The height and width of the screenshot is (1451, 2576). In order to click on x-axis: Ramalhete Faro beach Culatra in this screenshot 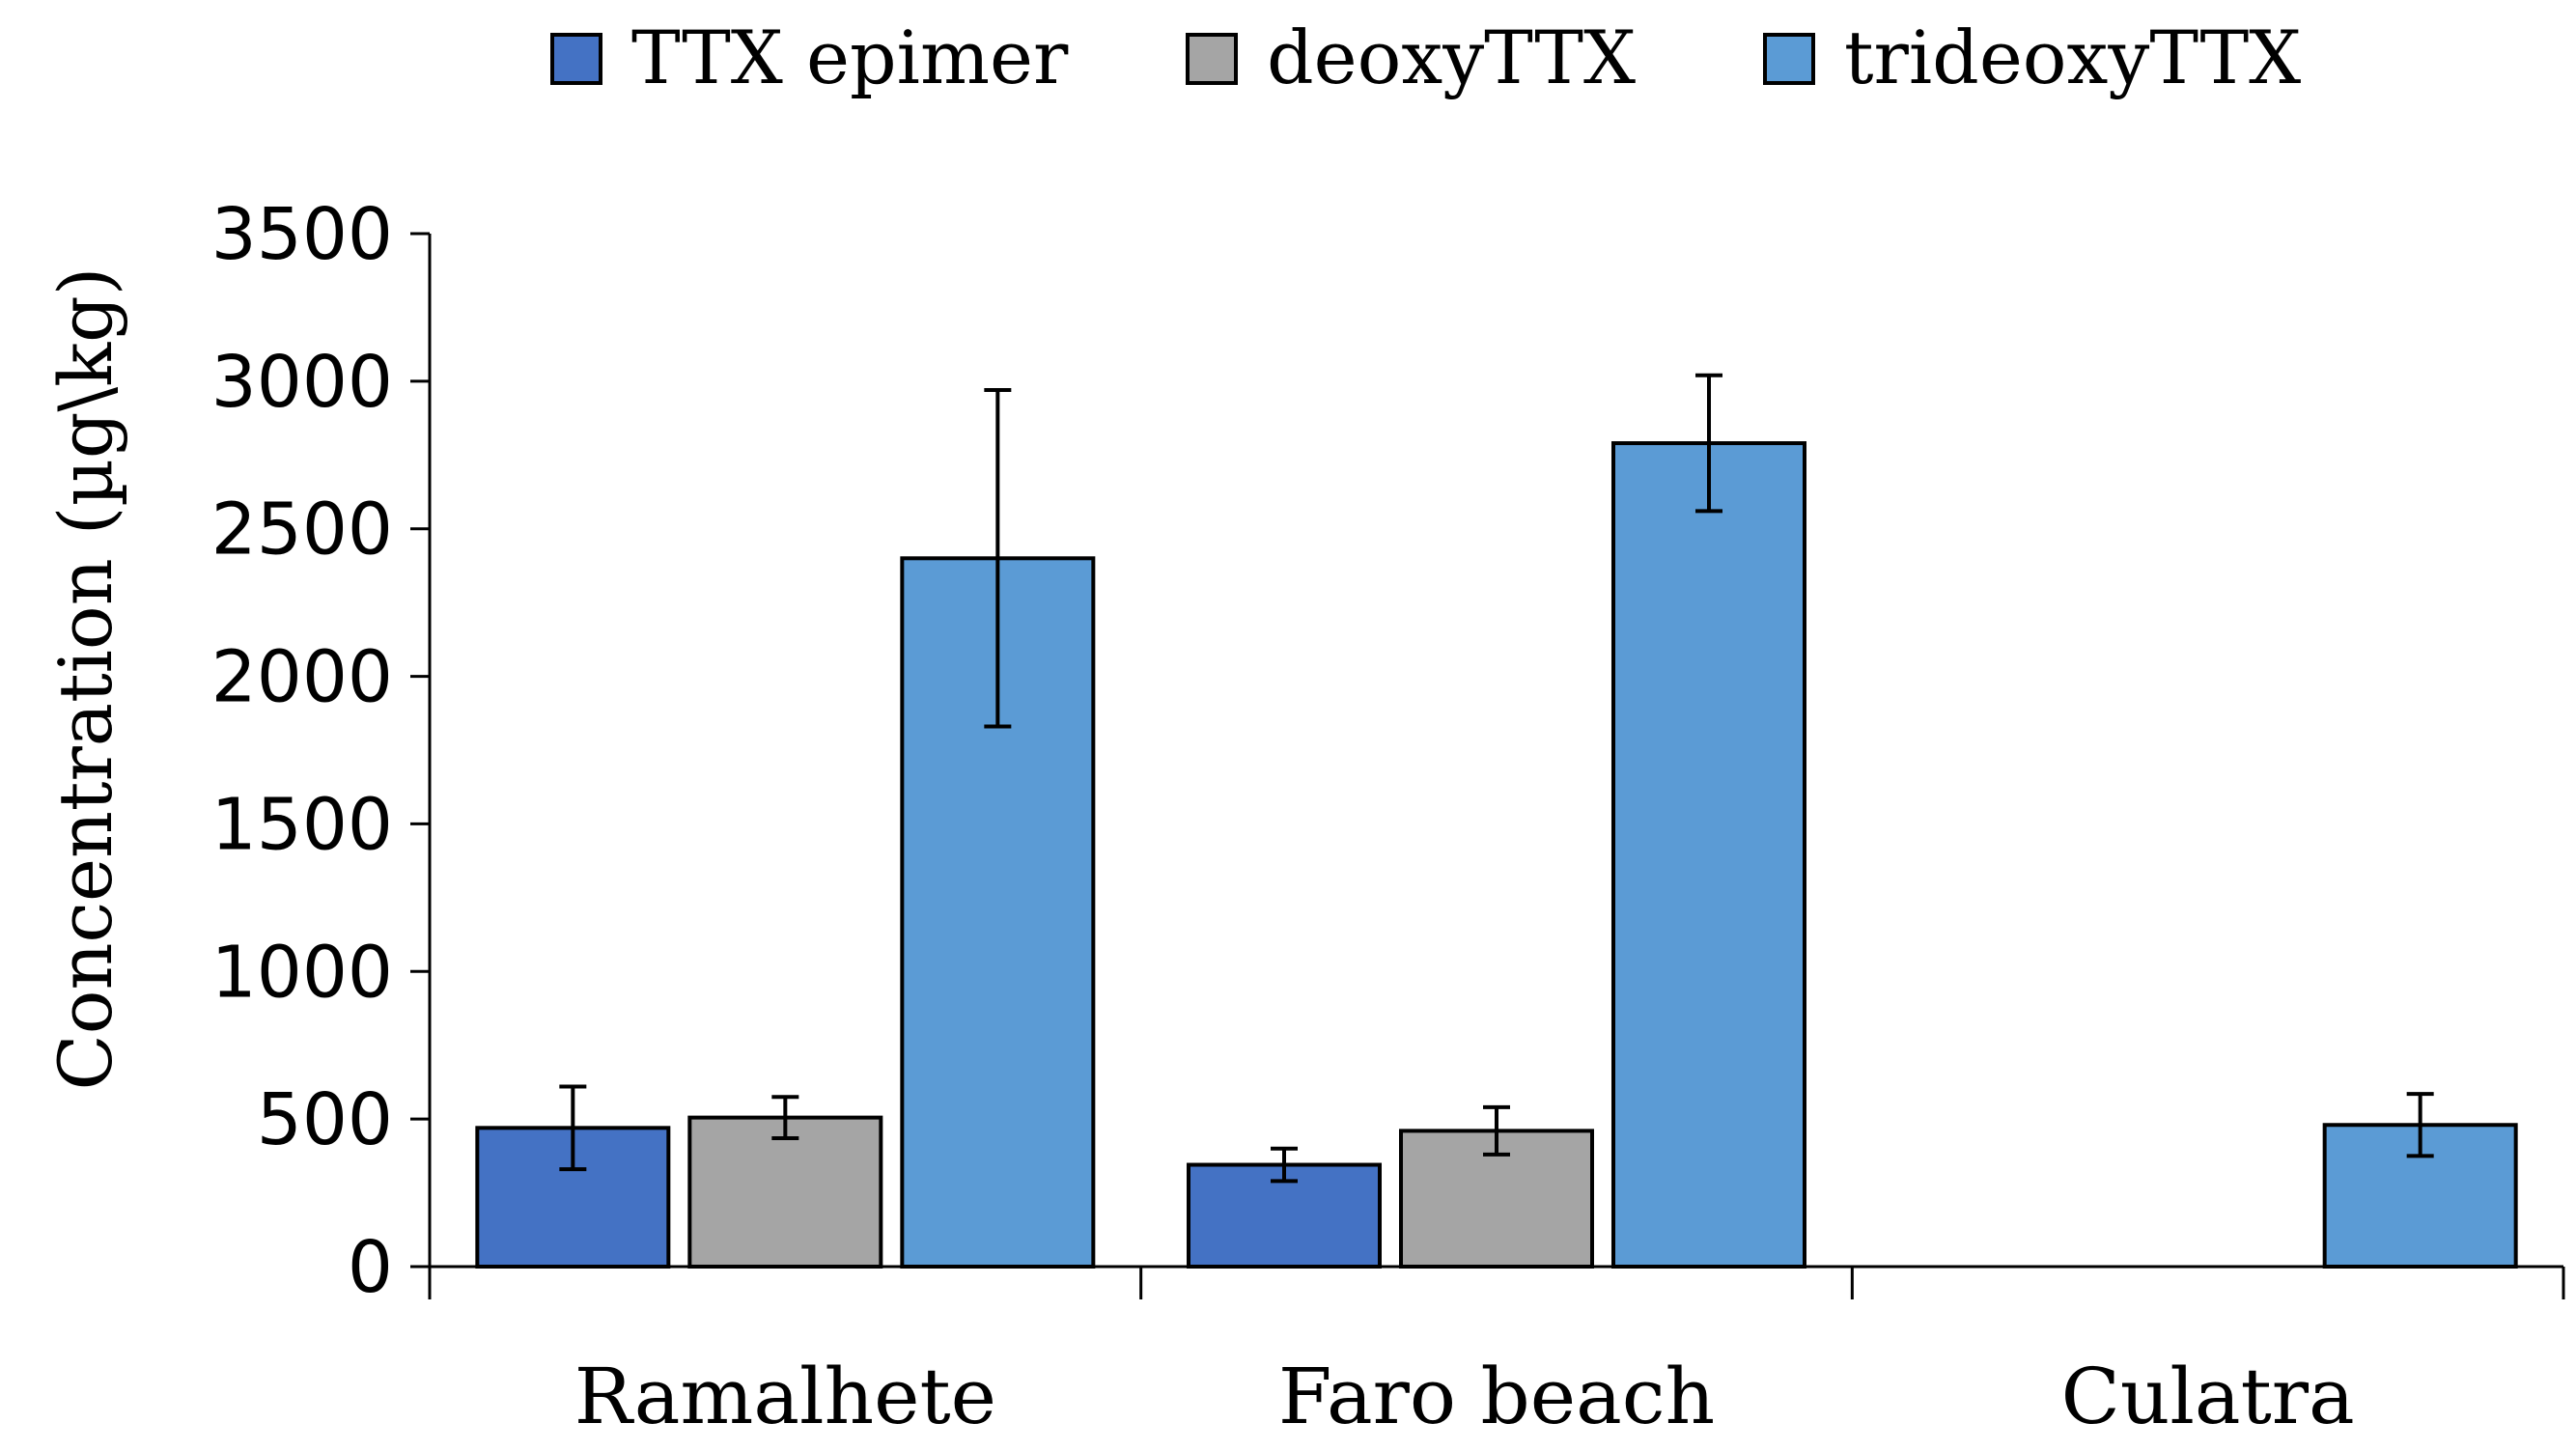, I will do `click(1497, 1353)`.